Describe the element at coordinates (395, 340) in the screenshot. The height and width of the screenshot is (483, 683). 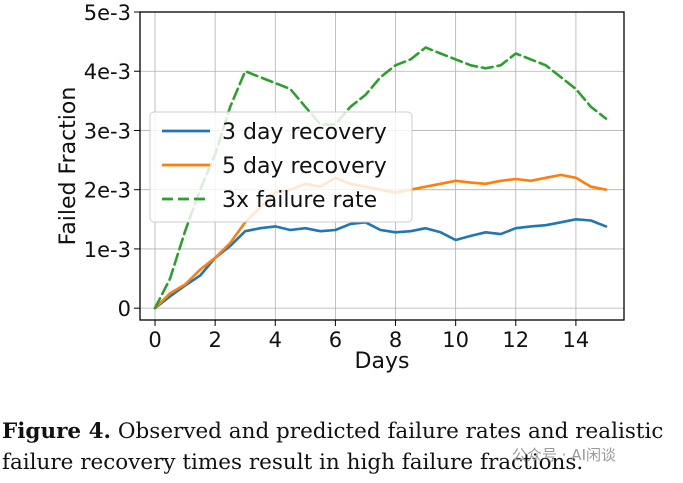
I see `x-tick-label: 8` at that location.